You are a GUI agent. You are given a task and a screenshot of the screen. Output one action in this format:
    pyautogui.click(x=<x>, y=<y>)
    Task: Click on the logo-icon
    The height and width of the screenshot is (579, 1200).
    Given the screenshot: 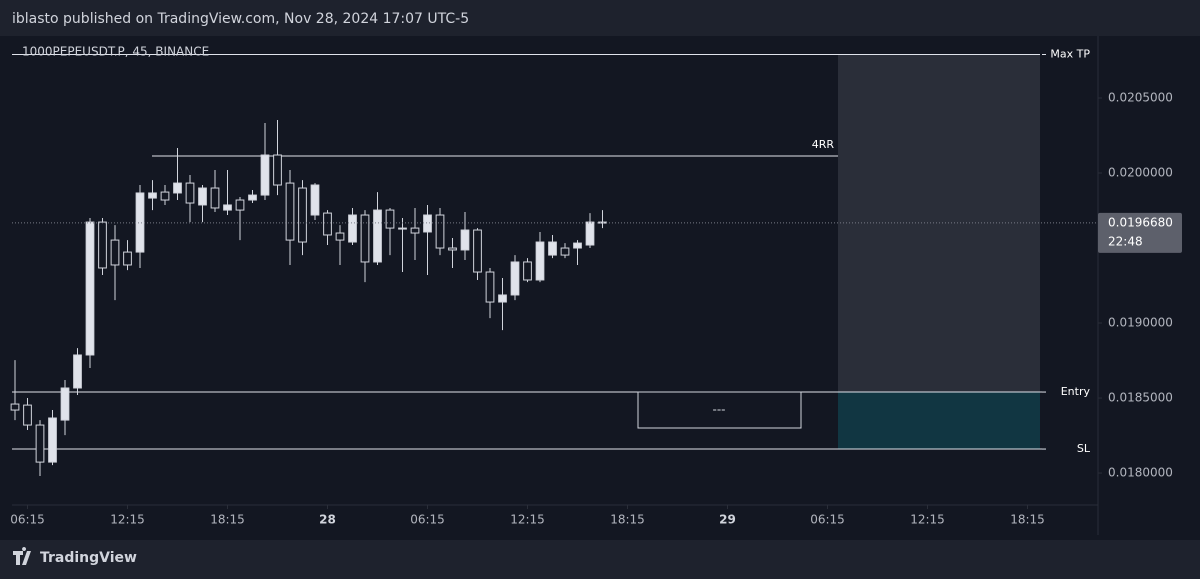 What is the action you would take?
    pyautogui.click(x=22, y=556)
    